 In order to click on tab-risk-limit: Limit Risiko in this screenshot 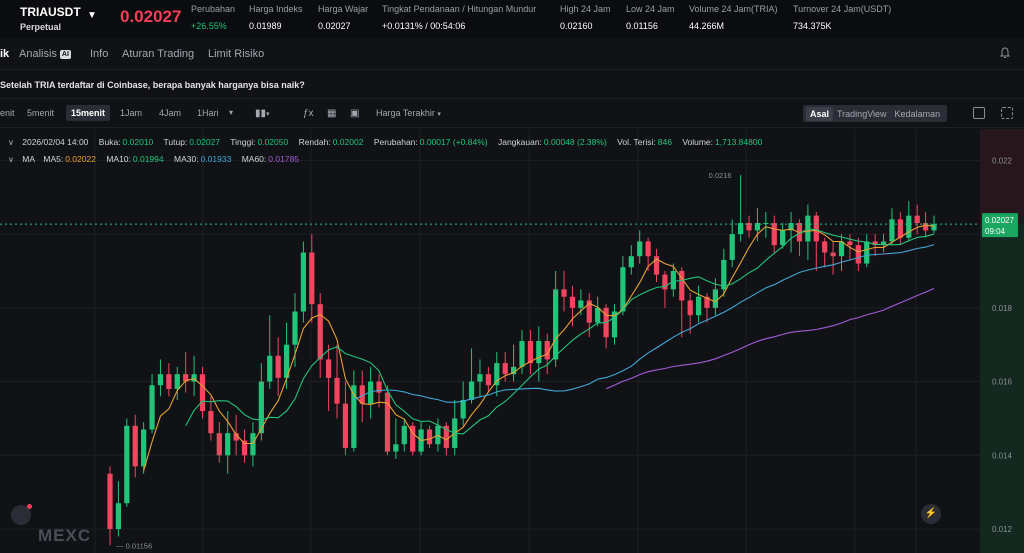, I will do `click(236, 54)`.